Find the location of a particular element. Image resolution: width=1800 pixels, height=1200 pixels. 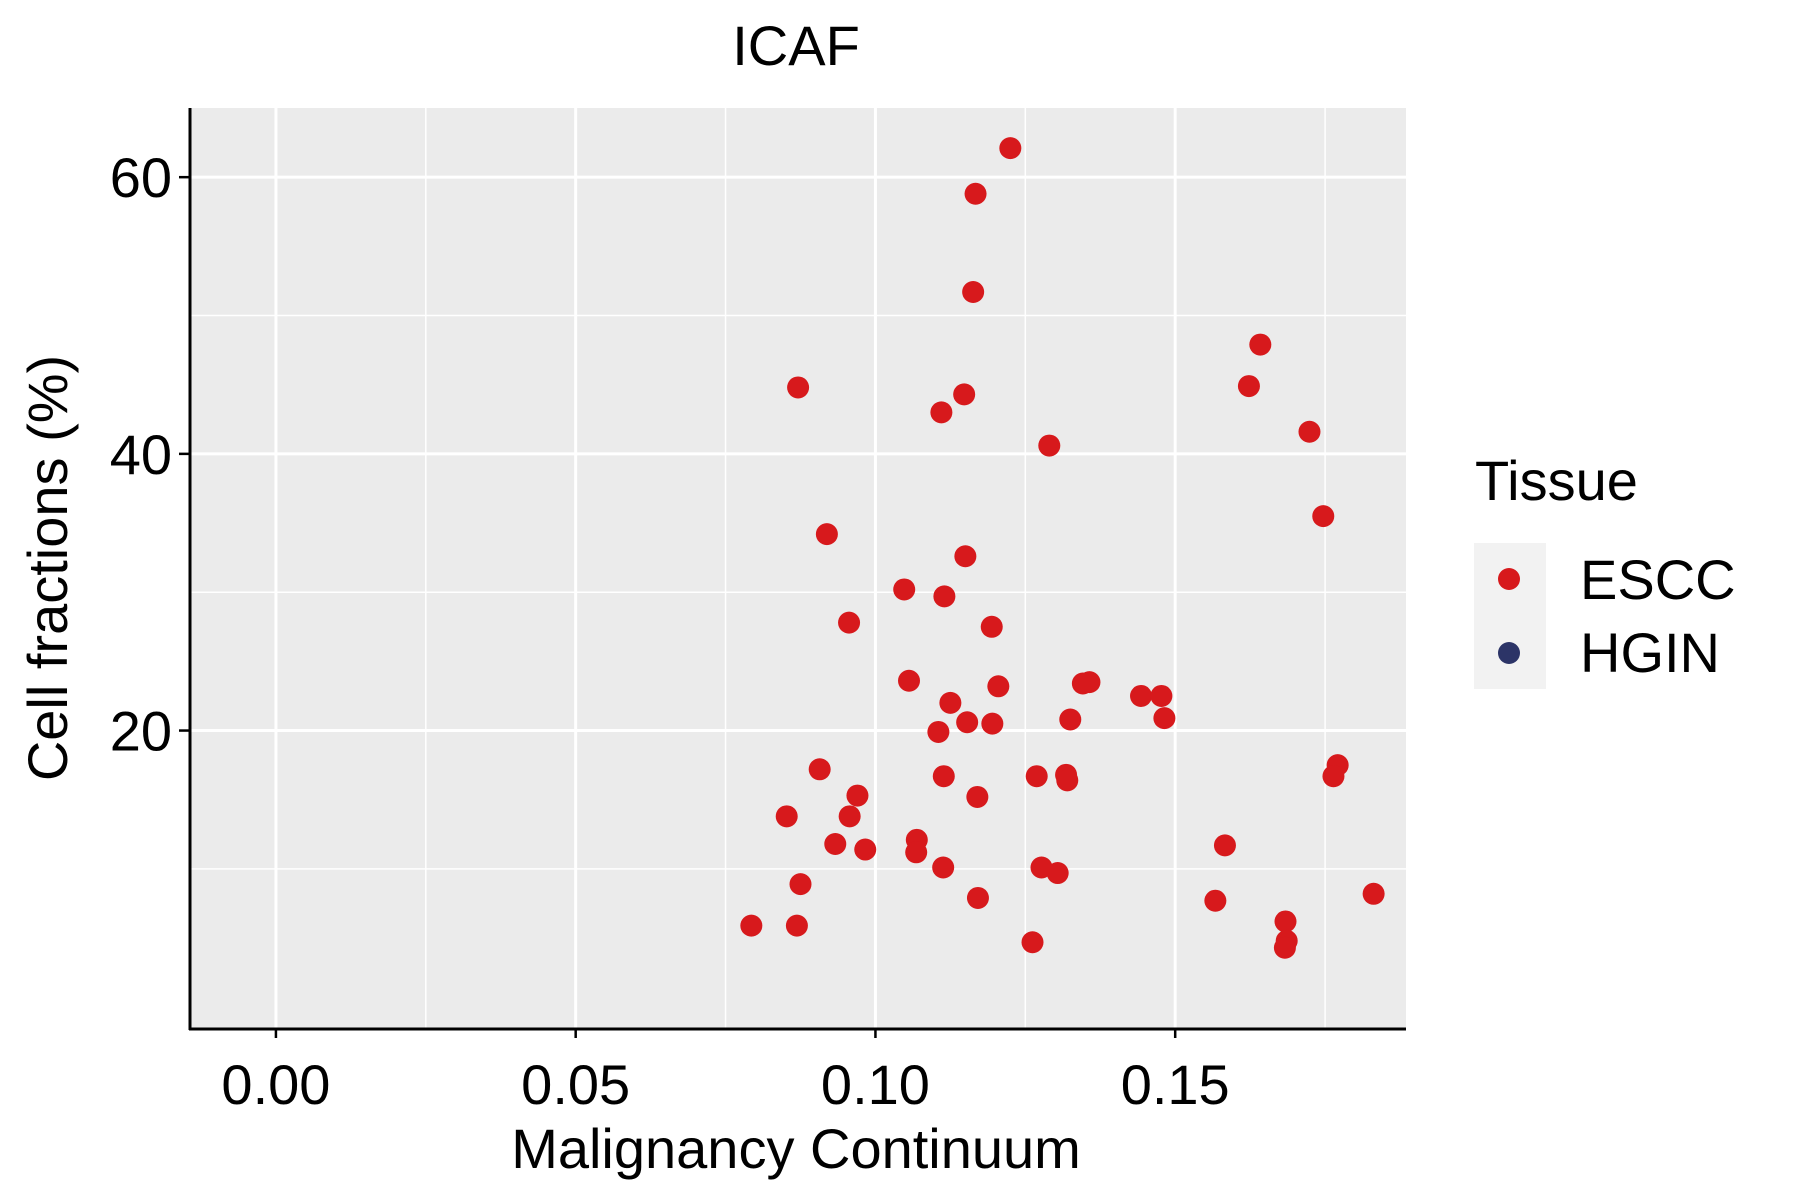

y-tick-label: 60 is located at coordinates (141, 177).